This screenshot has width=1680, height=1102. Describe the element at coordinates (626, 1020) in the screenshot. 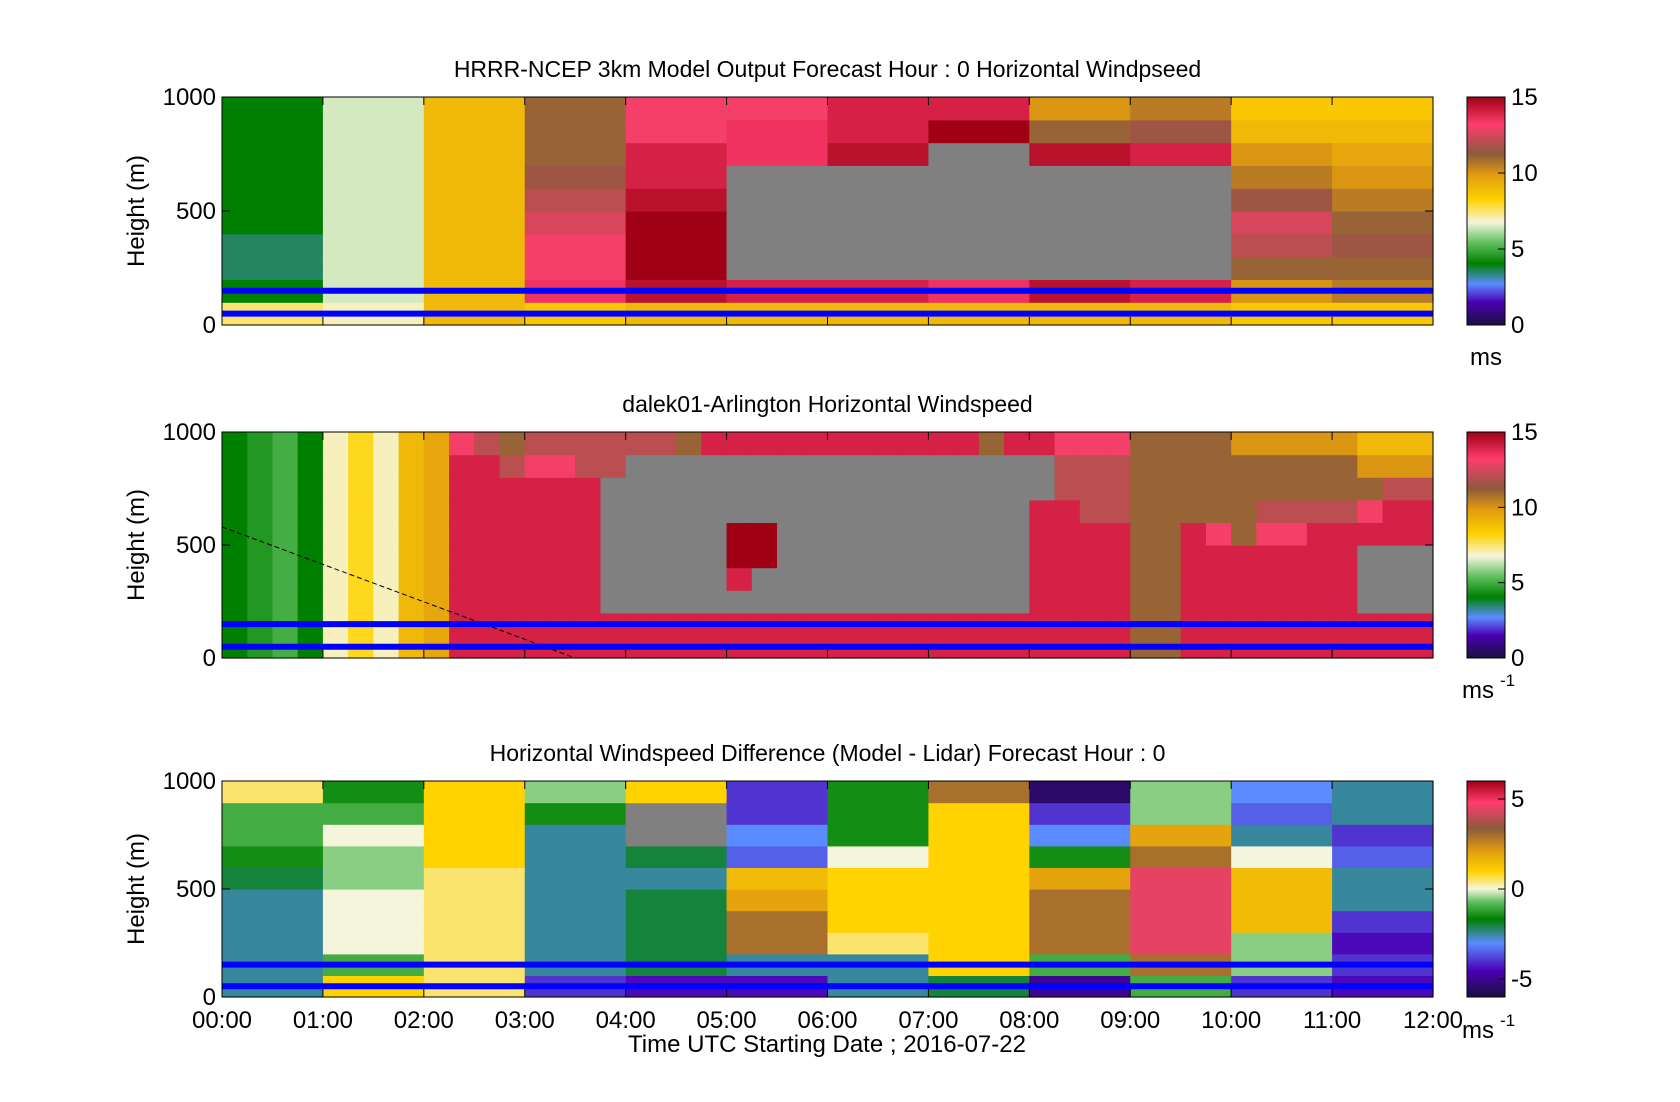

I see `x-tick-label: 04:00` at that location.